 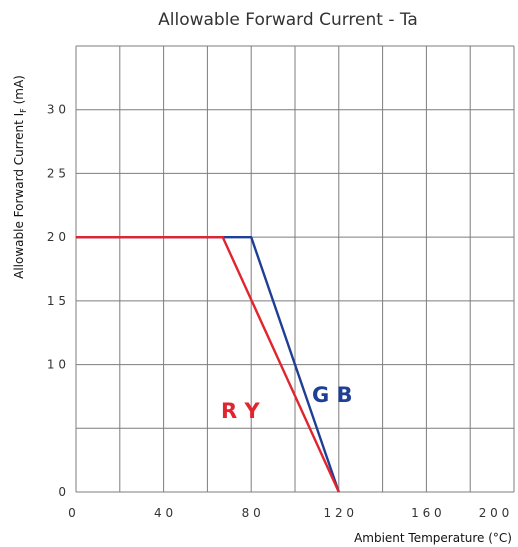 What do you see at coordinates (19, 196) in the screenshot?
I see `y-axis-label-main: Allowable Forward Current I` at bounding box center [19, 196].